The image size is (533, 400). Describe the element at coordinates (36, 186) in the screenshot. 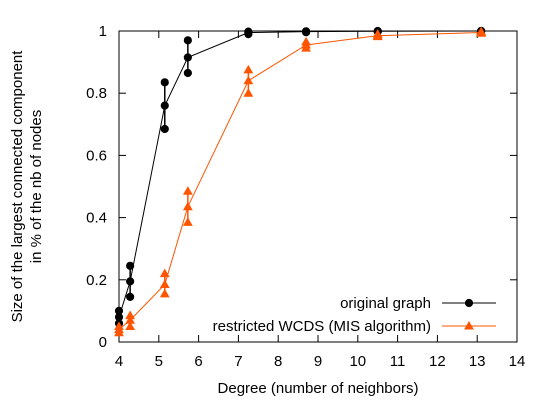

I see `y-axis-label-line-2: in % of the nb of nodes` at that location.